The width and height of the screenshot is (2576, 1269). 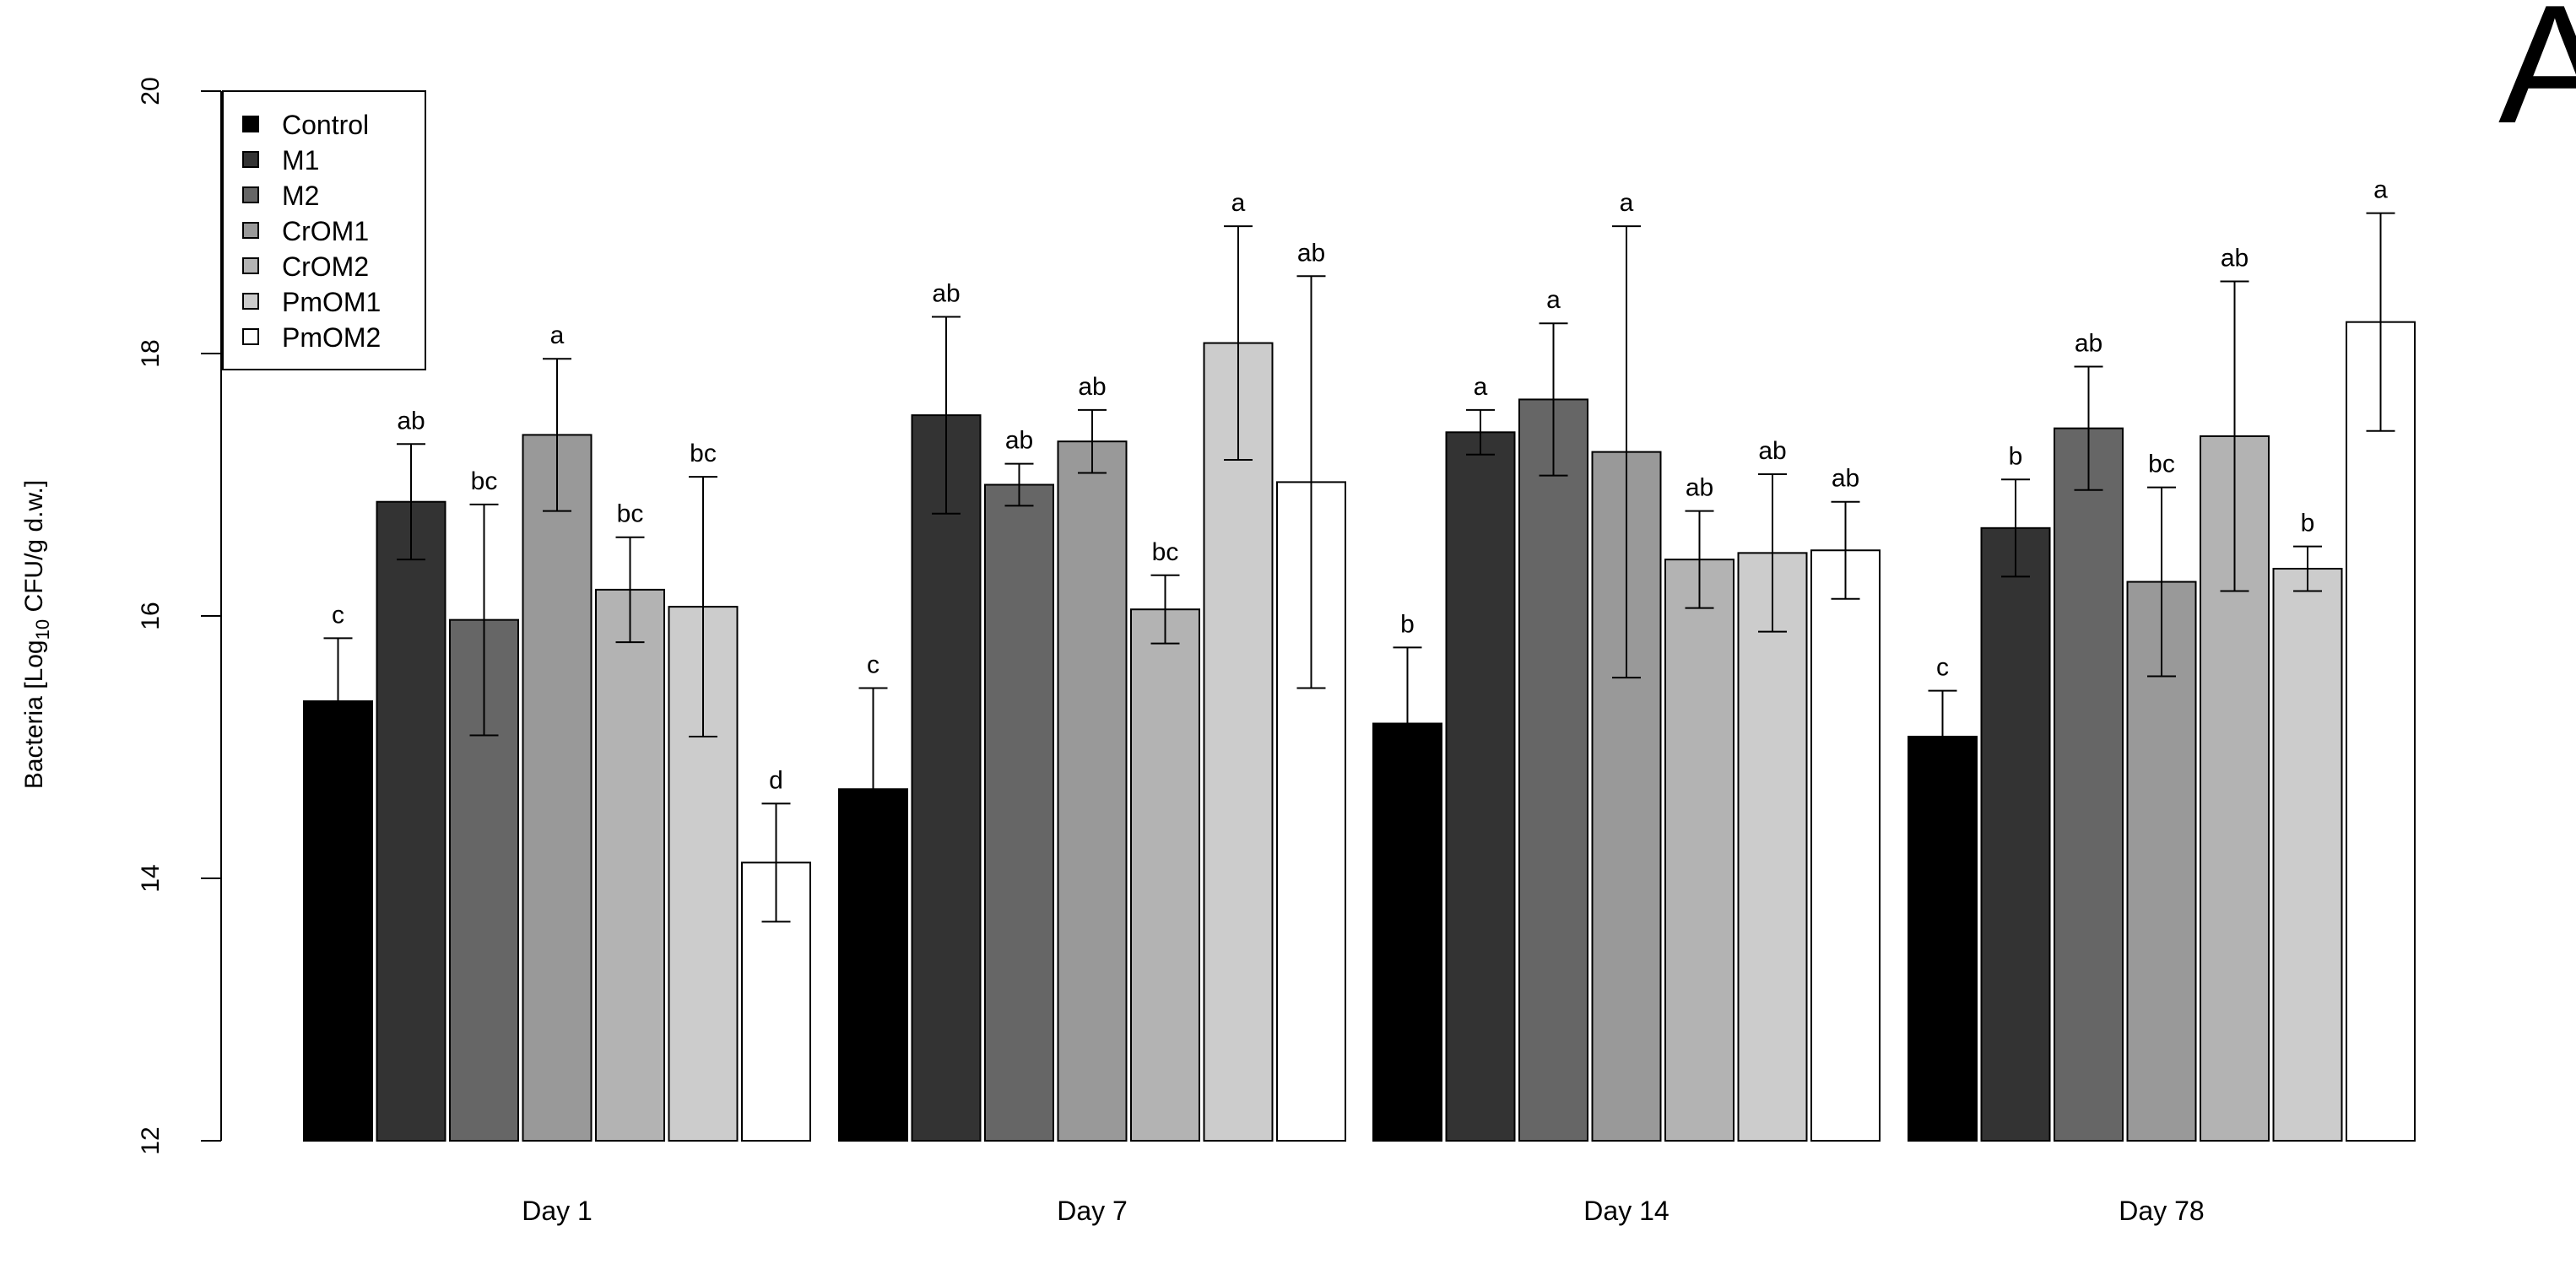 I want to click on panel-label: A, so click(x=2537, y=79).